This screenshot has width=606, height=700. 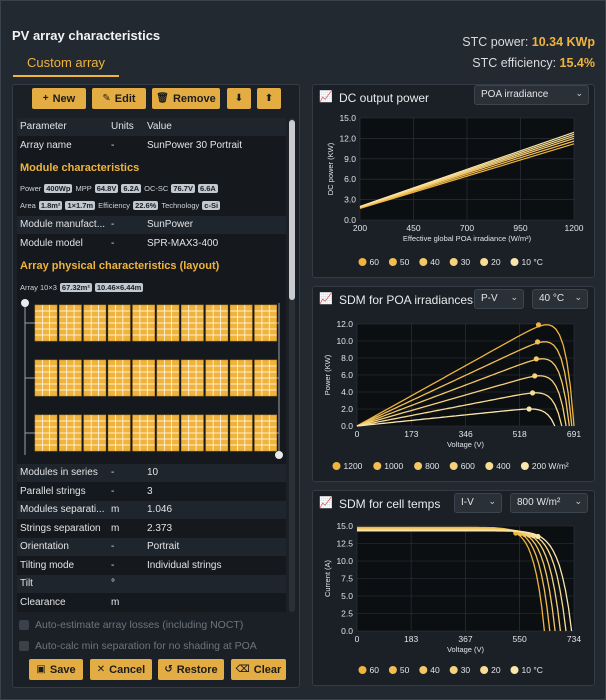 What do you see at coordinates (122, 126) in the screenshot?
I see `header-units: Units` at bounding box center [122, 126].